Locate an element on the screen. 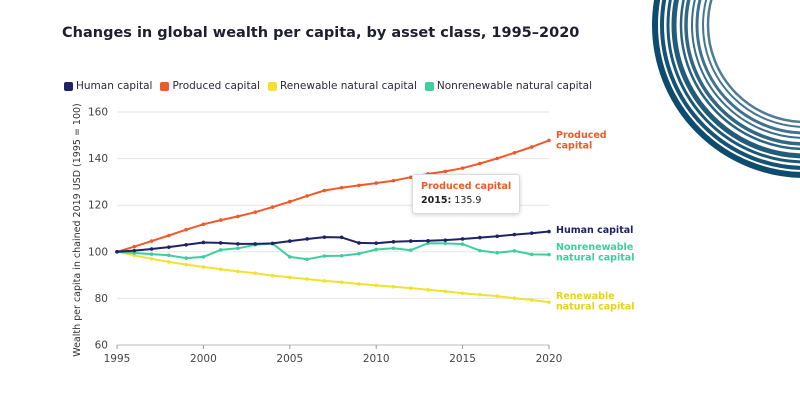 Image resolution: width=800 pixels, height=400 pixels. series-line-nonrenewable is located at coordinates (333, 251).